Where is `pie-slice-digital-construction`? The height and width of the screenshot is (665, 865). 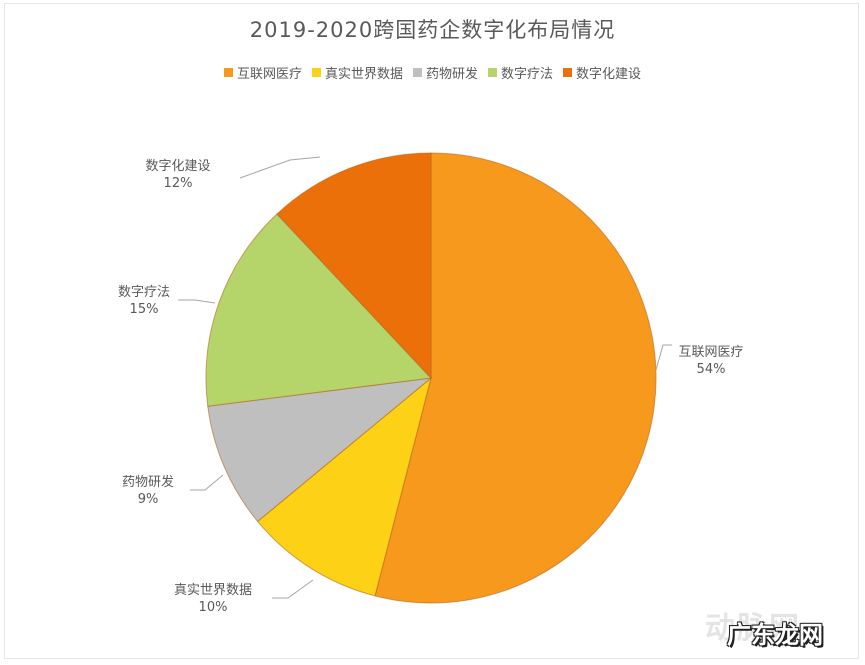
pie-slice-digital-construction is located at coordinates (354, 266).